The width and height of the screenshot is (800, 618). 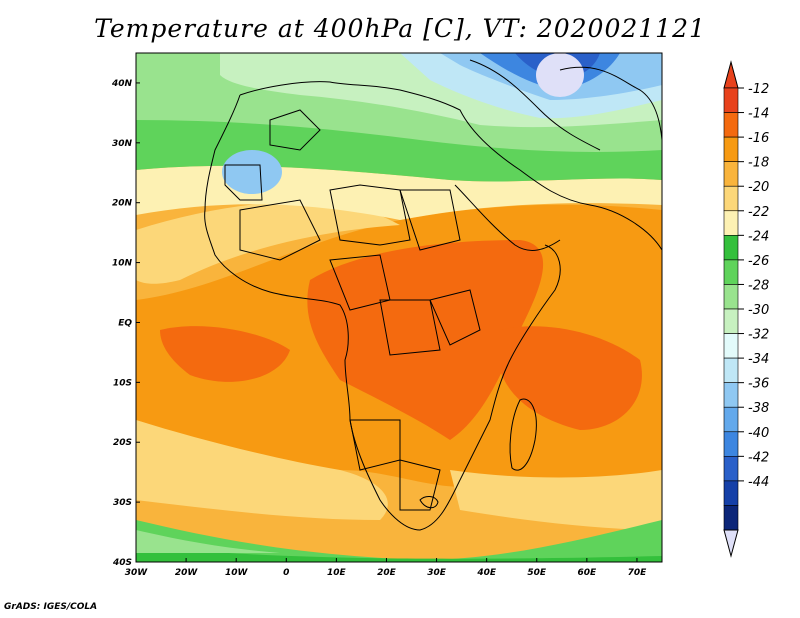 What do you see at coordinates (758, 433) in the screenshot?
I see `colorbar-label: -40` at bounding box center [758, 433].